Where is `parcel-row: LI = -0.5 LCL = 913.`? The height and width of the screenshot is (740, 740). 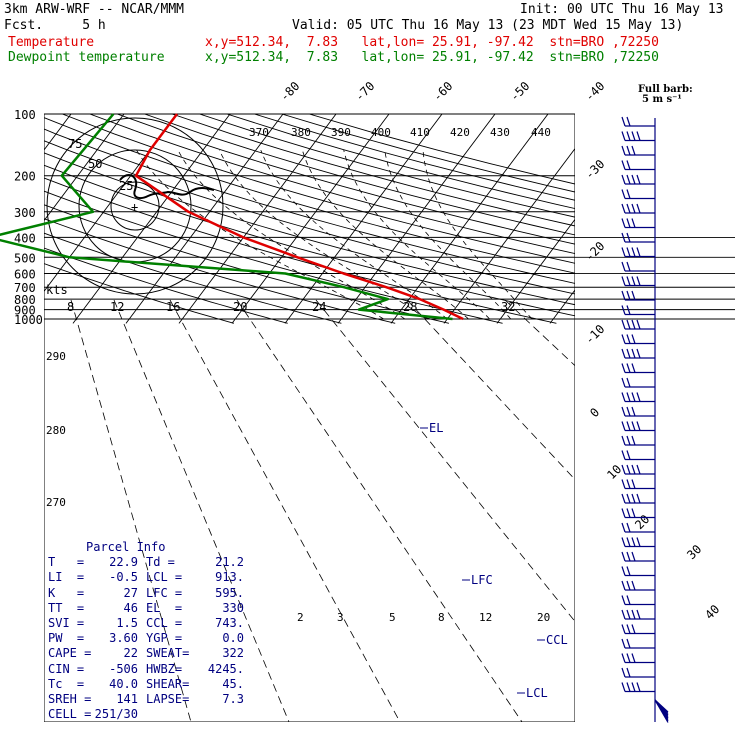 parcel-row: LI = -0.5 LCL = 913. is located at coordinates (146, 577).